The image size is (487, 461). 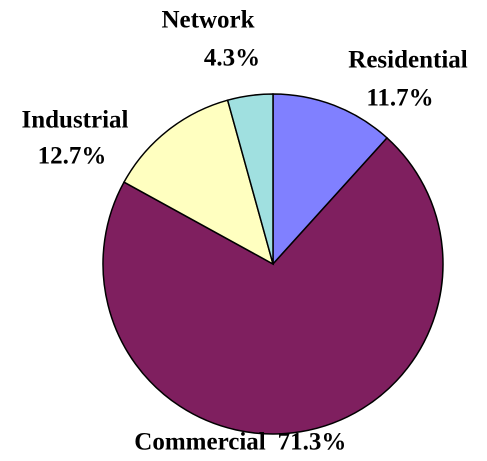 What do you see at coordinates (72, 156) in the screenshot?
I see `slice-value-label: 12.7%` at bounding box center [72, 156].